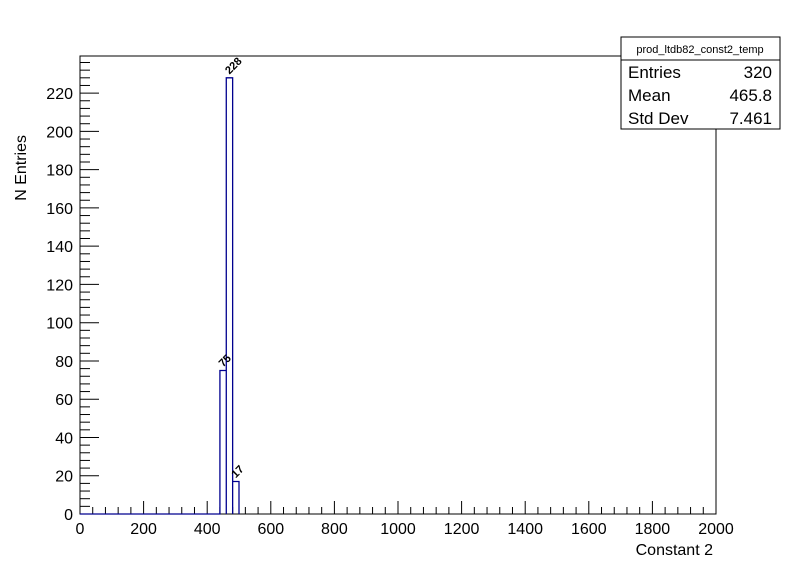 This screenshot has height=572, width=796. Describe the element at coordinates (64, 400) in the screenshot. I see `y-tick-label: 60` at that location.